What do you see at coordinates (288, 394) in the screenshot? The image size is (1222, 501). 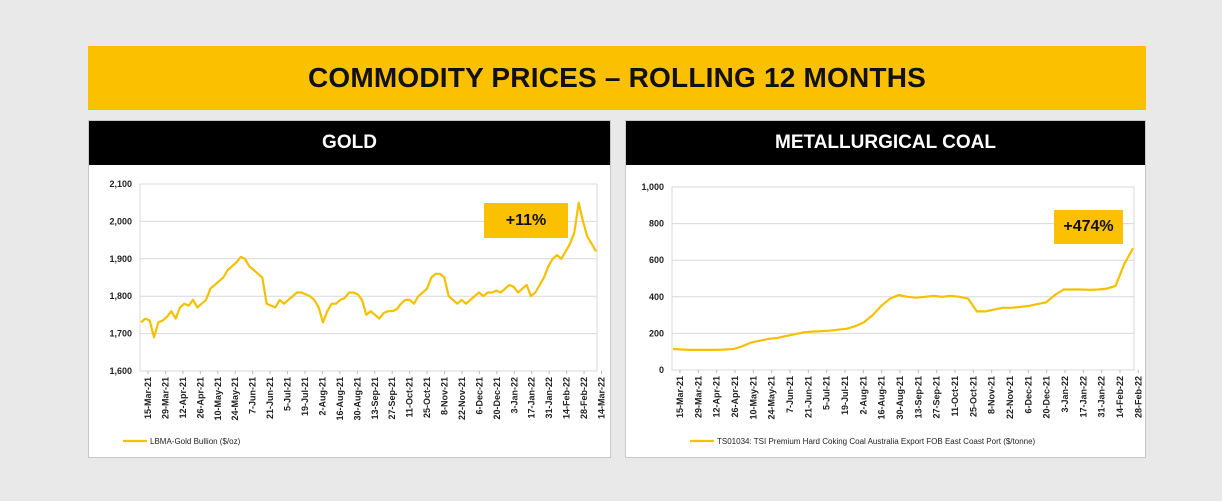 I see `gold-x-tick-label: 5-Jul-21` at bounding box center [288, 394].